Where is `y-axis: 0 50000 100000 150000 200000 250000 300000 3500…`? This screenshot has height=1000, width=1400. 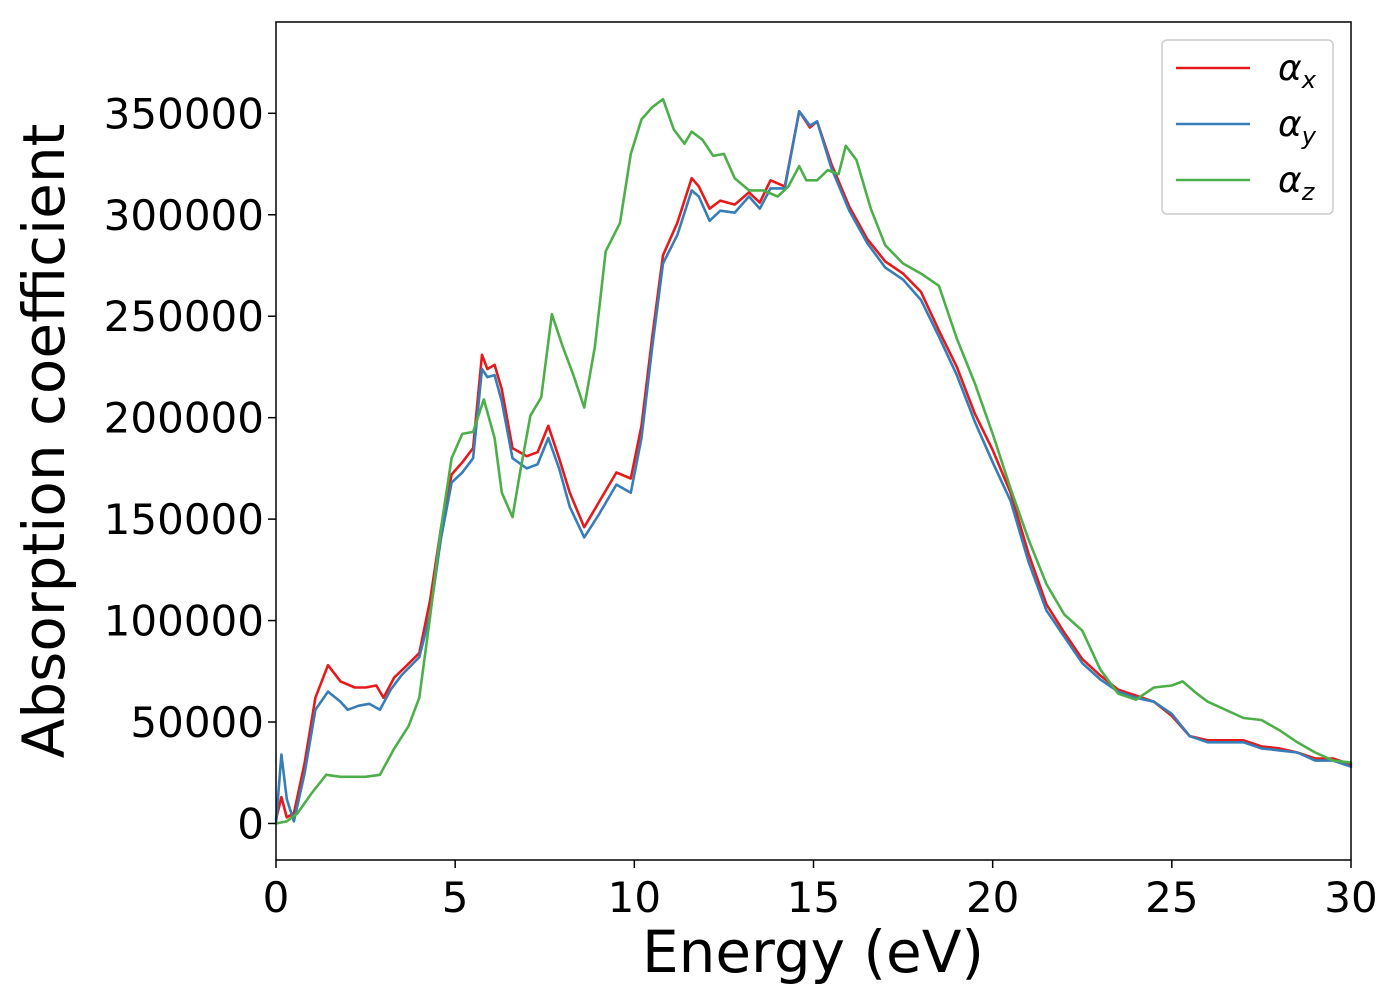 y-axis: 0 50000 100000 150000 200000 250000 300000 3500… is located at coordinates (190, 468).